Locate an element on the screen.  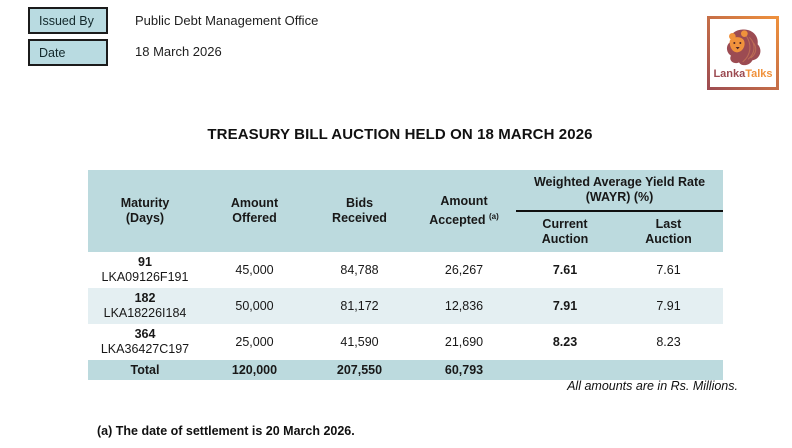
last-auction-wayr-cell: 7.61 is located at coordinates (668, 270).